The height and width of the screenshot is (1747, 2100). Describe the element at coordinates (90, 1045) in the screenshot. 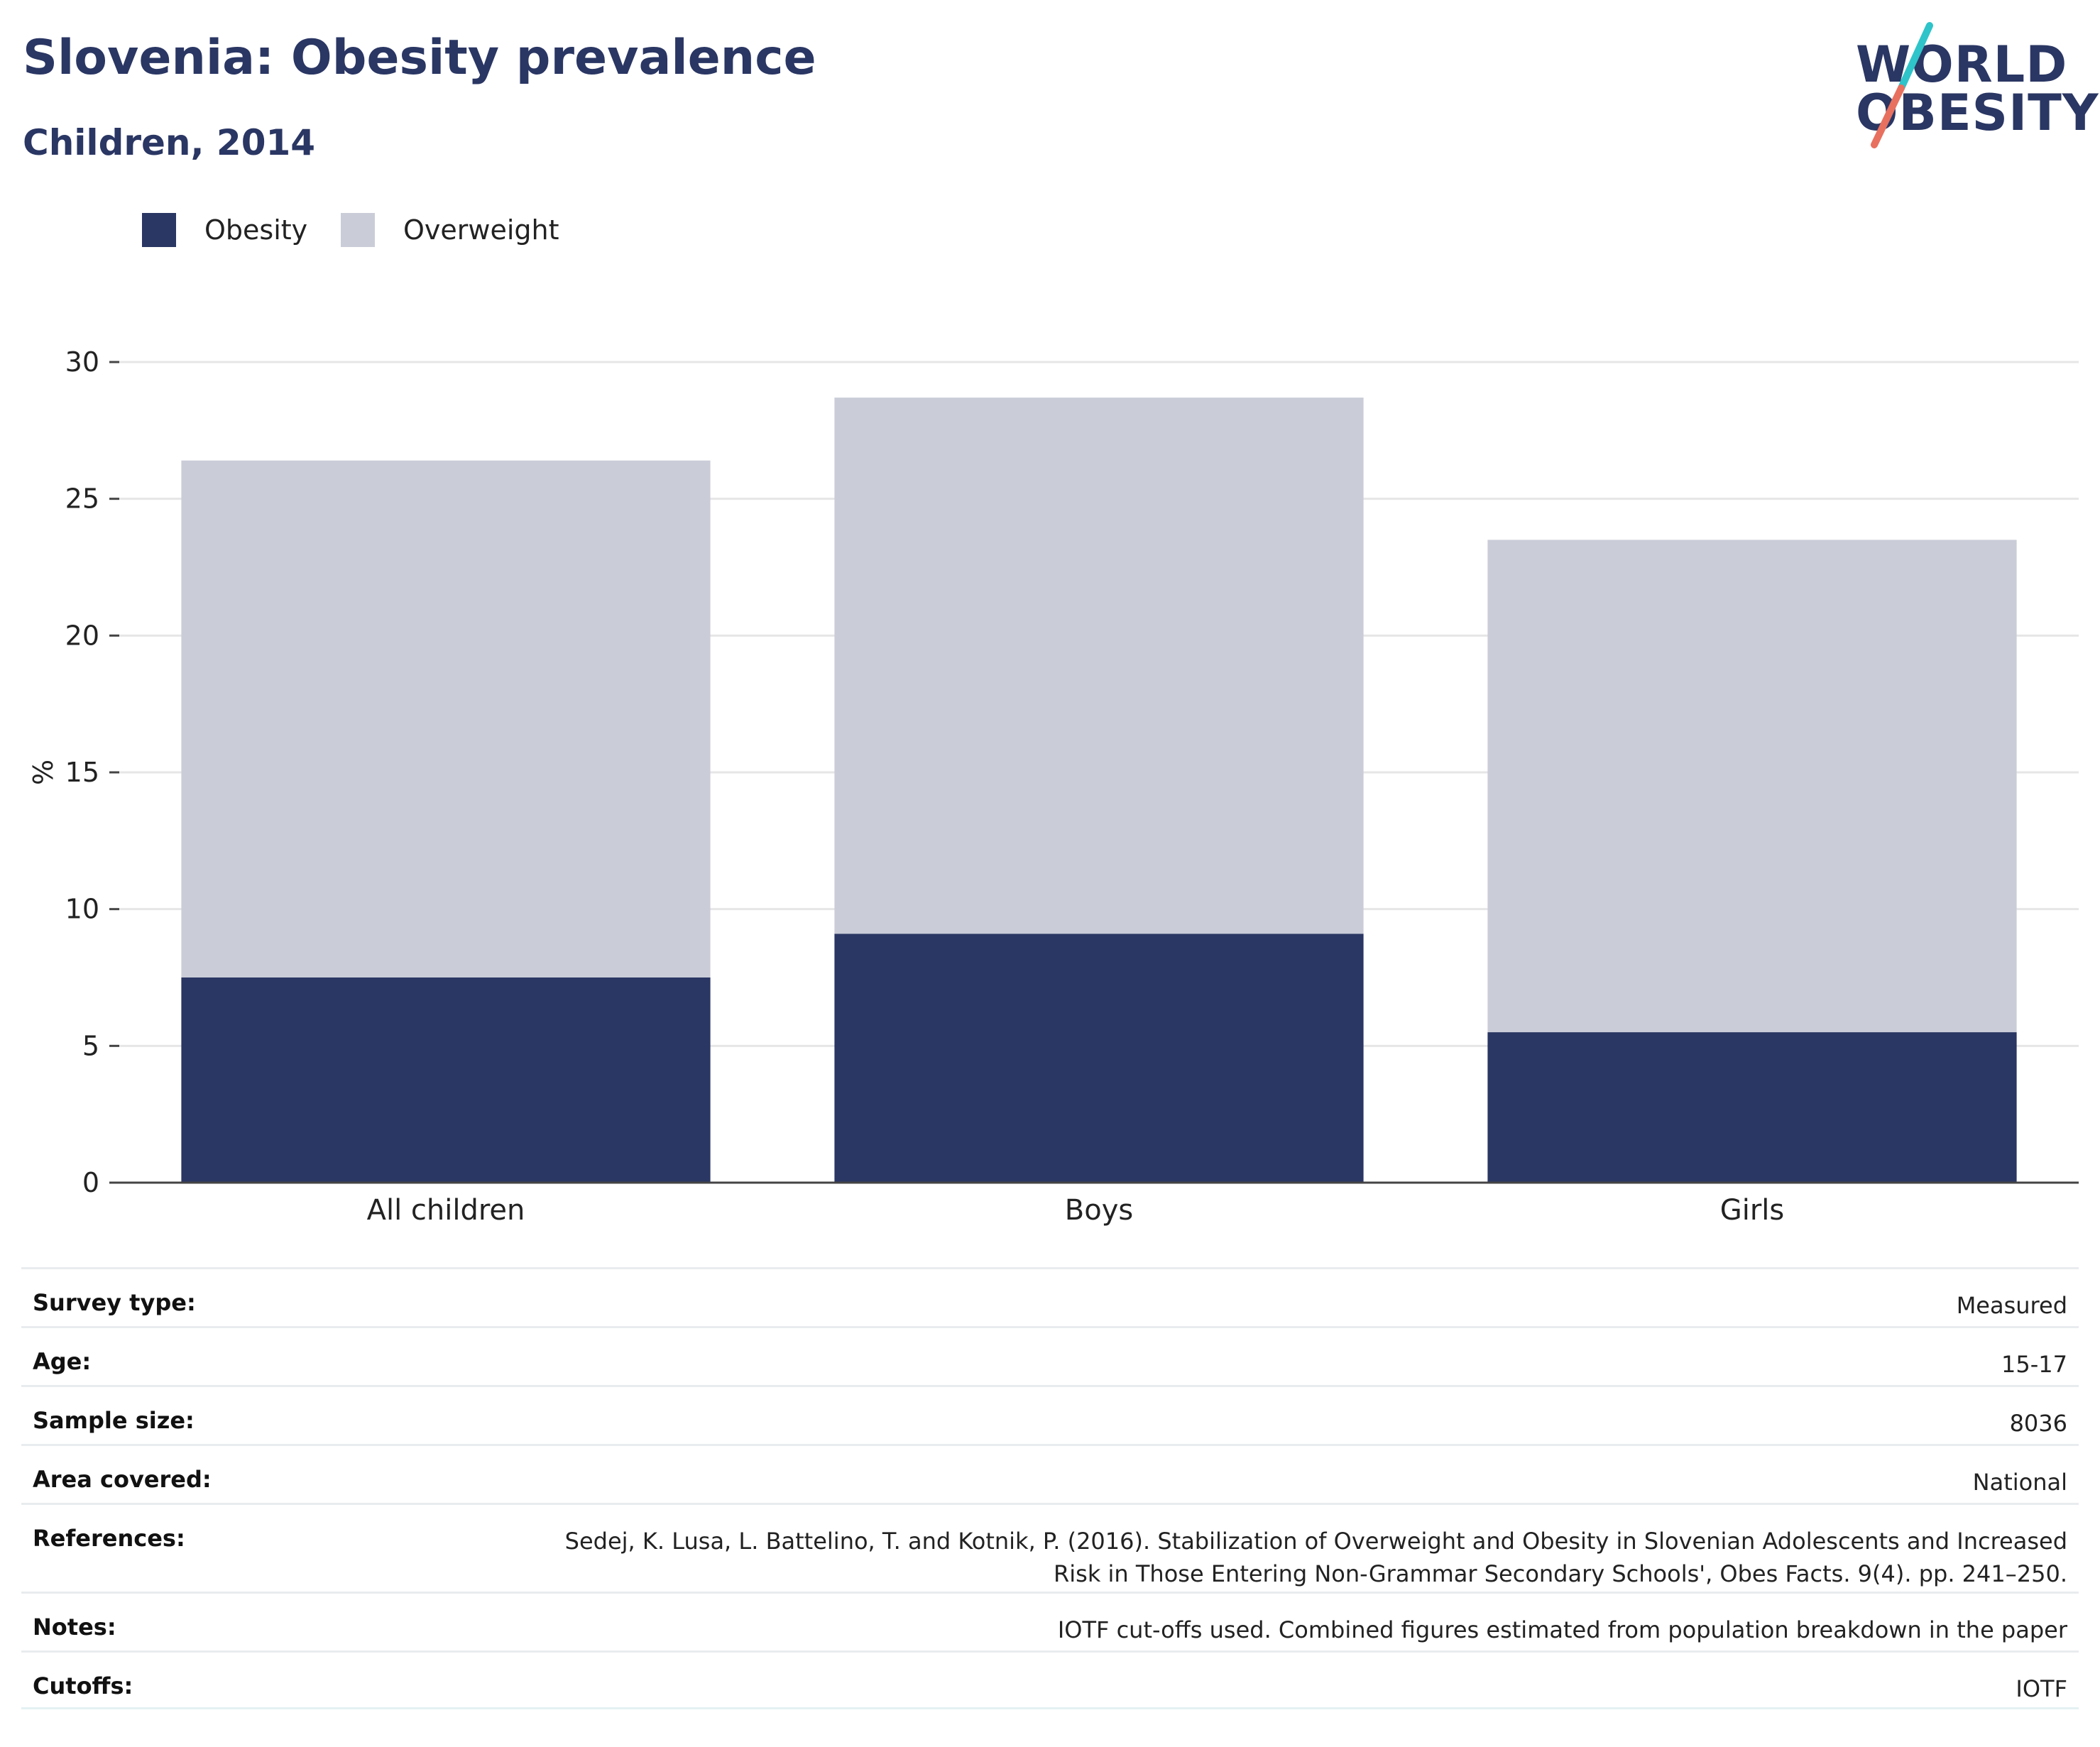

I see `y-tick-label: 5` at that location.